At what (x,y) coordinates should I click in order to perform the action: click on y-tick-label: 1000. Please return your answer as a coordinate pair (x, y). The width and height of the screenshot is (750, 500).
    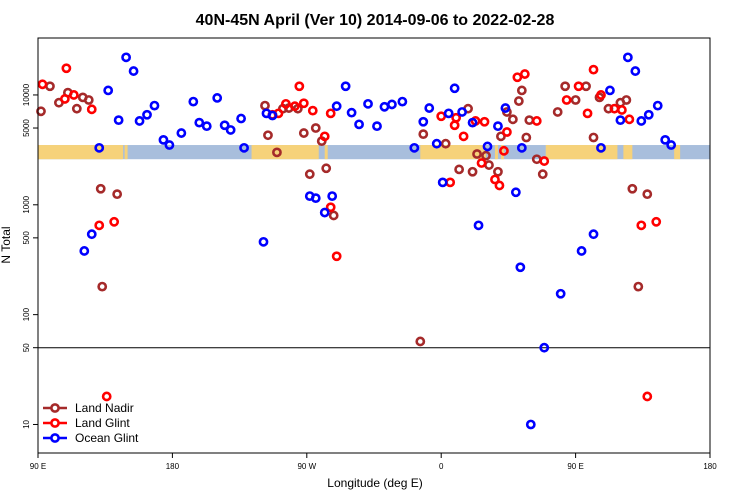
    Looking at the image, I should click on (26, 204).